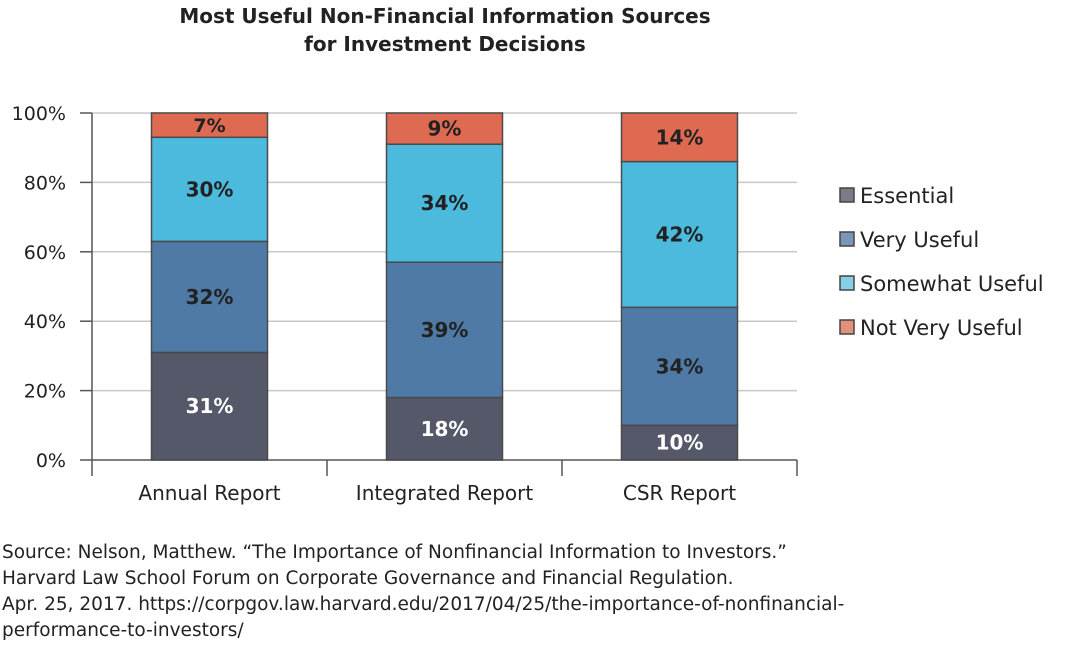 This screenshot has height=659, width=1071. What do you see at coordinates (39, 114) in the screenshot?
I see `y-tick-label: 100%` at bounding box center [39, 114].